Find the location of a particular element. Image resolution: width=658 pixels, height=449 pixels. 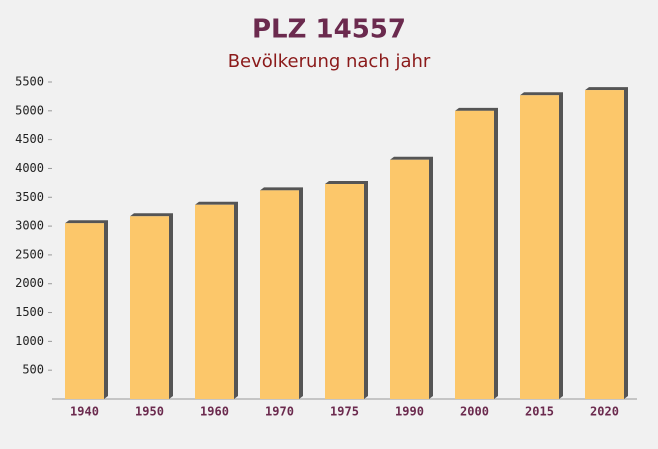

x-tick-label: 2015 is located at coordinates (539, 412).